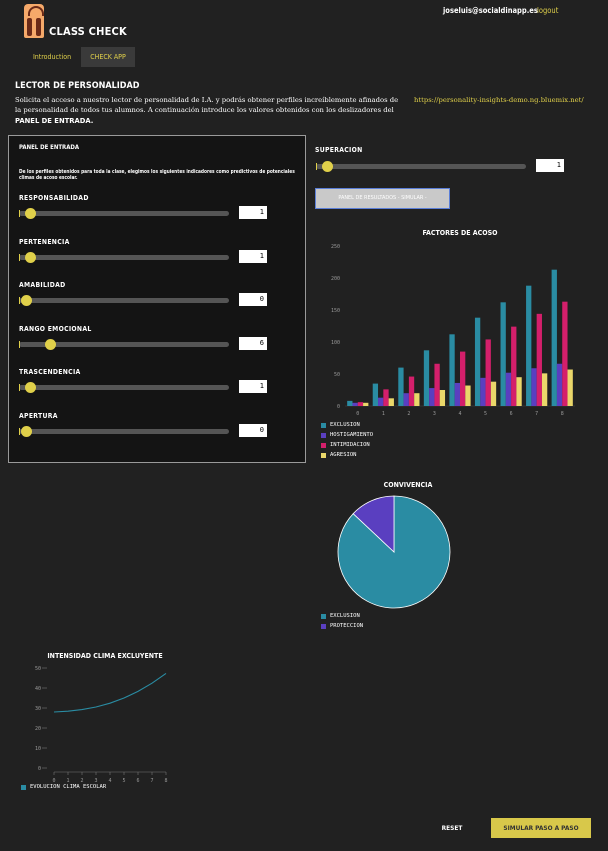  What do you see at coordinates (151, 780) in the screenshot?
I see `x-tick-label: 7` at bounding box center [151, 780].